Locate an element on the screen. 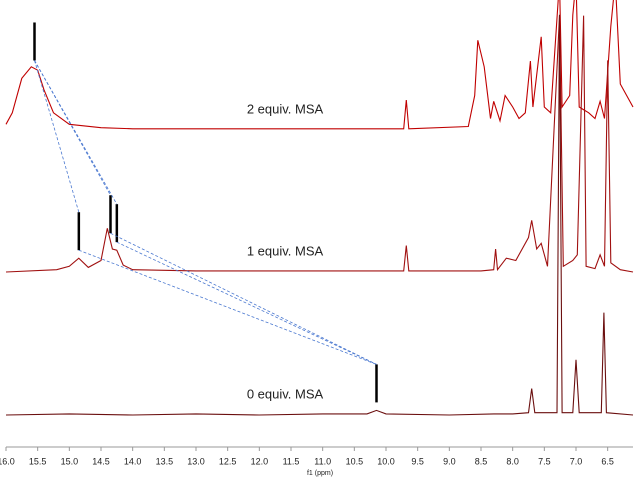  x-tick-label: 7.5 is located at coordinates (544, 461).